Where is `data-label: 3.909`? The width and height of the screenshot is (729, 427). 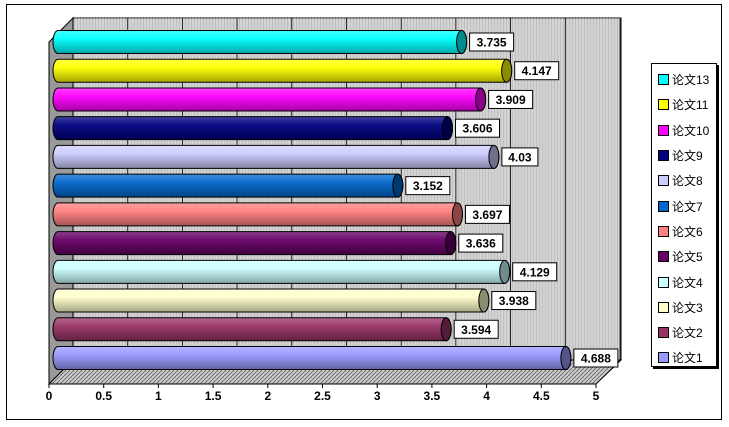
data-label: 3.909 is located at coordinates (511, 100).